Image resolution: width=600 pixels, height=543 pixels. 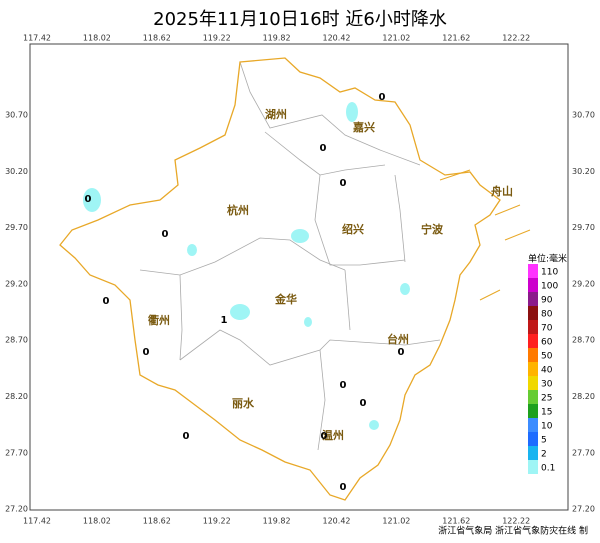 I want to click on legend-label: 0.1, so click(x=548, y=469).